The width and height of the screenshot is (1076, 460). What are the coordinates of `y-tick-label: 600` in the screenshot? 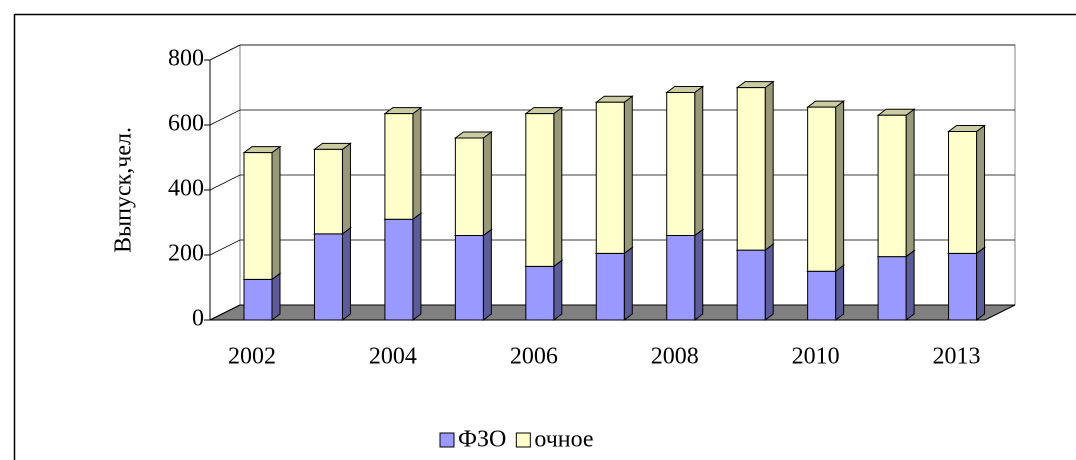 It's located at (186, 124).